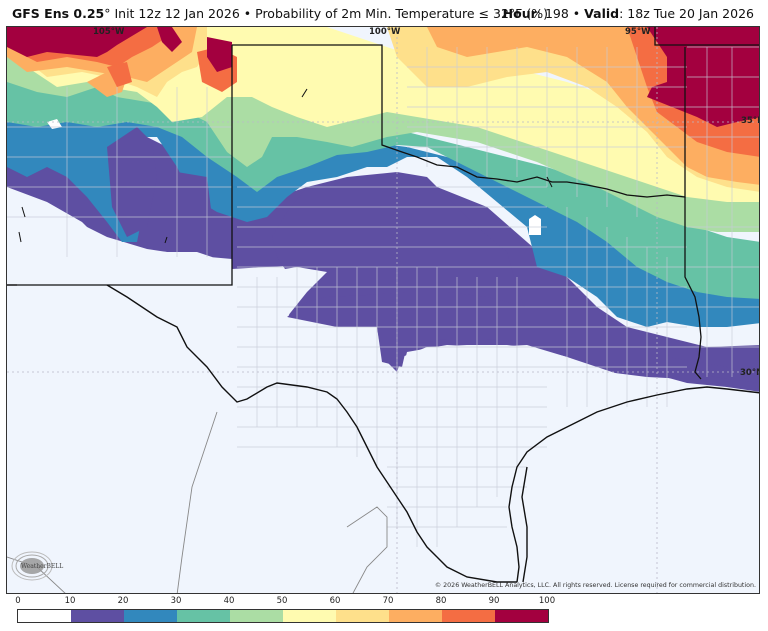 This screenshot has height=631, width=768. Describe the element at coordinates (602, 13) in the screenshot. I see `valid-label: Valid` at that location.